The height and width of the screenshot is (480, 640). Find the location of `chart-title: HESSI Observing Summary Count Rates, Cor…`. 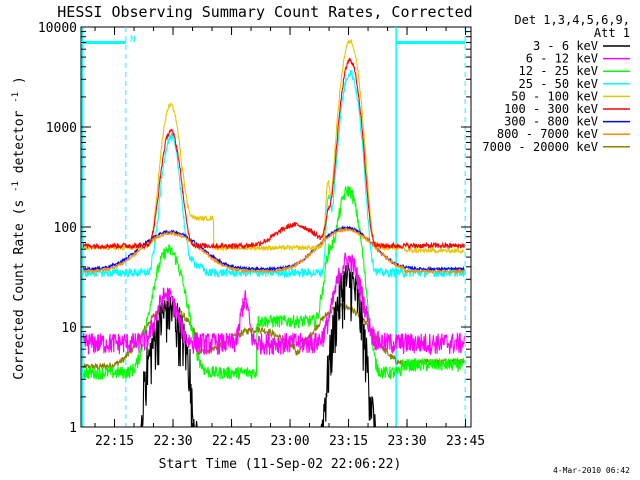

chart-title: HESSI Observing Summary Count Rates, Cor… is located at coordinates (264, 12).